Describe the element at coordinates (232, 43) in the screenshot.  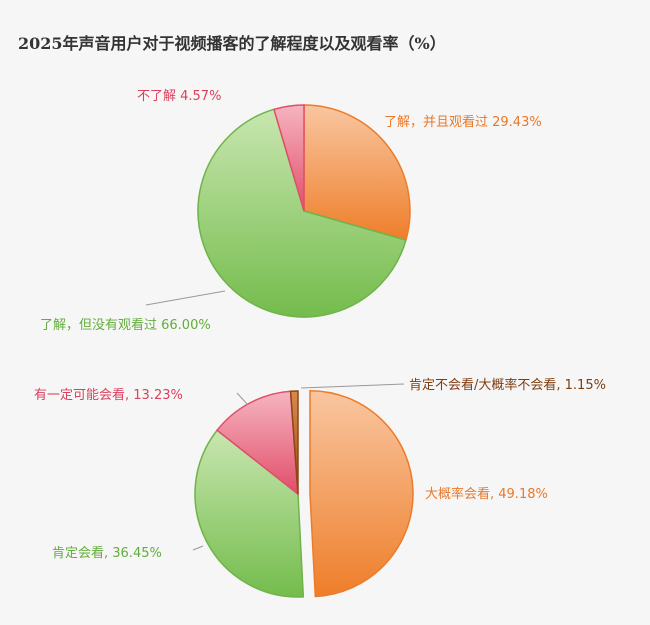
I see `chart-title: 2025年声音用户对于视频播客的了解程度以及观看率（%）` at that location.